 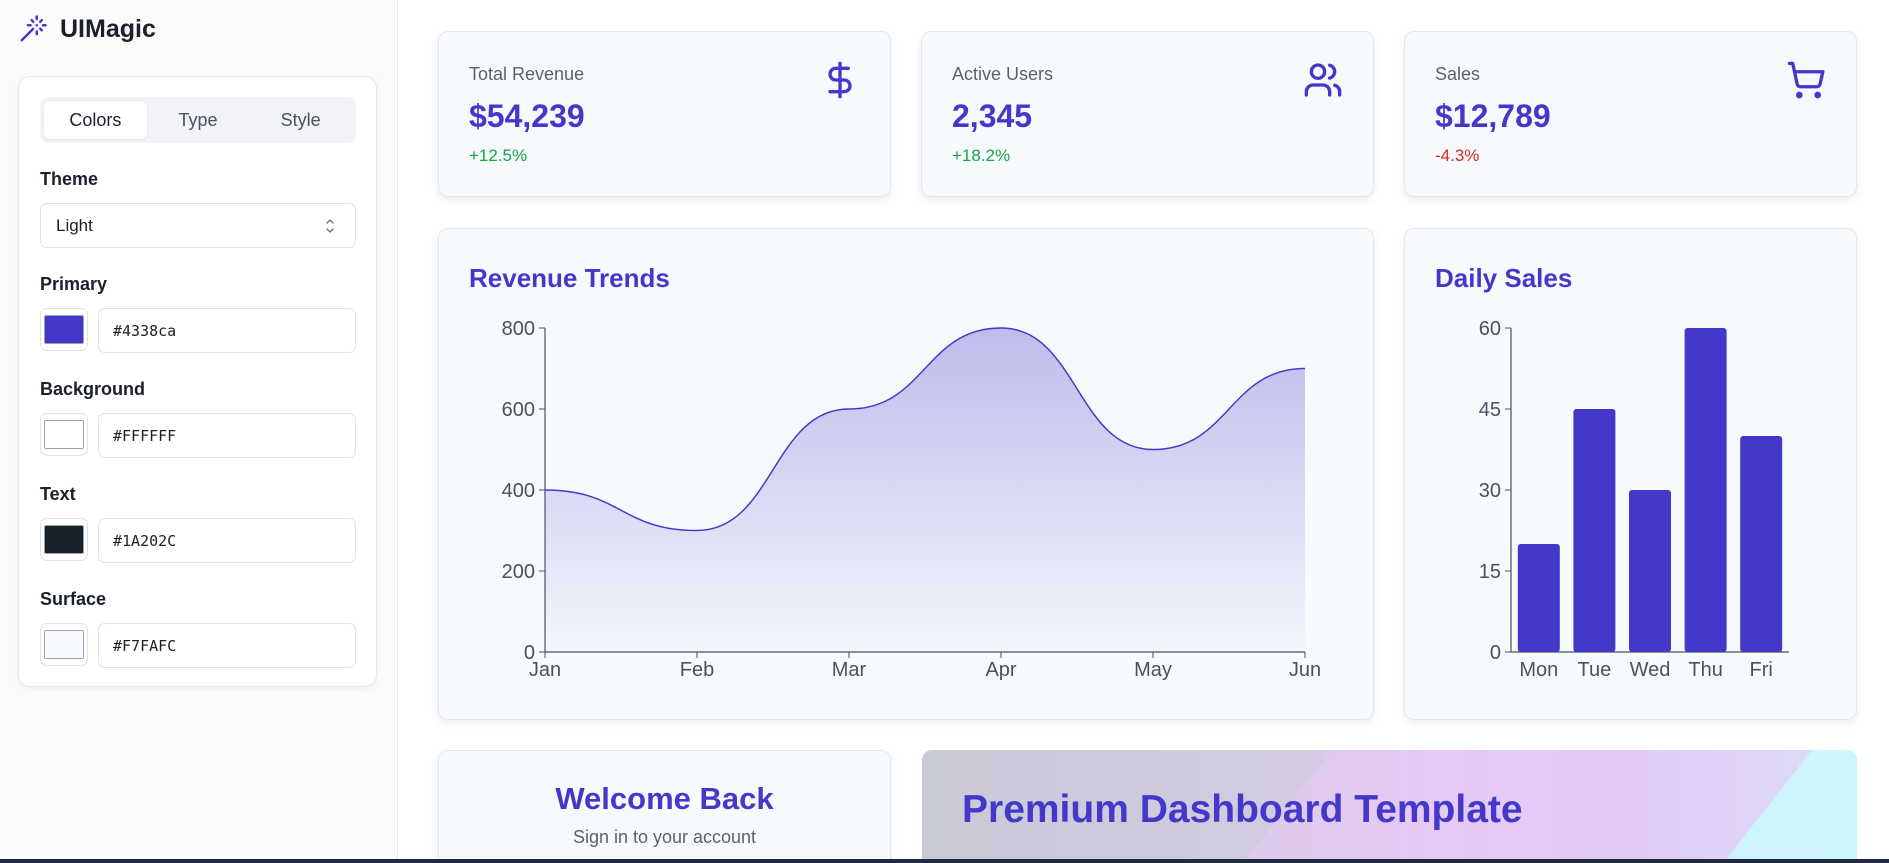 I want to click on text-color-swatch, so click(x=64, y=539).